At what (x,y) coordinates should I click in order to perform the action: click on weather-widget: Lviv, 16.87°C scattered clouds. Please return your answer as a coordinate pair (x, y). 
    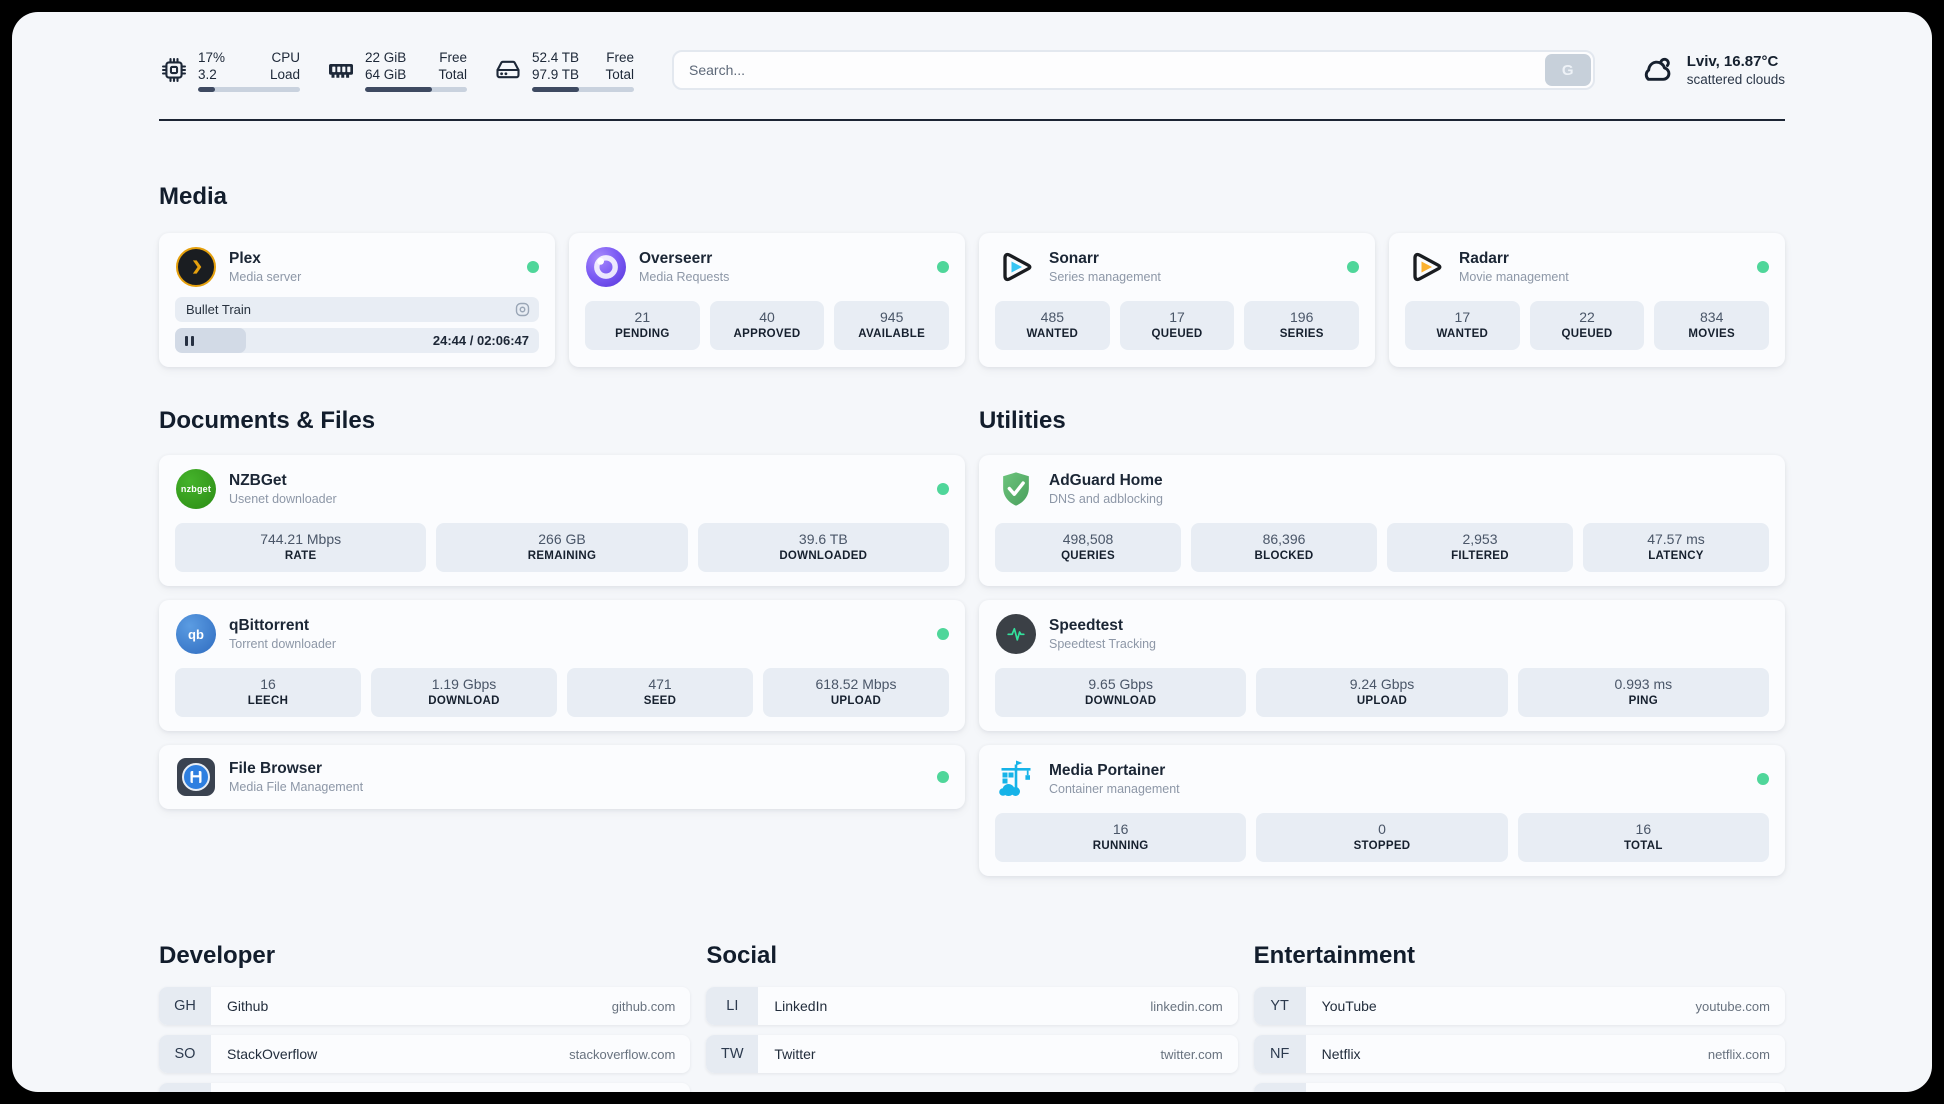
    Looking at the image, I should click on (1711, 70).